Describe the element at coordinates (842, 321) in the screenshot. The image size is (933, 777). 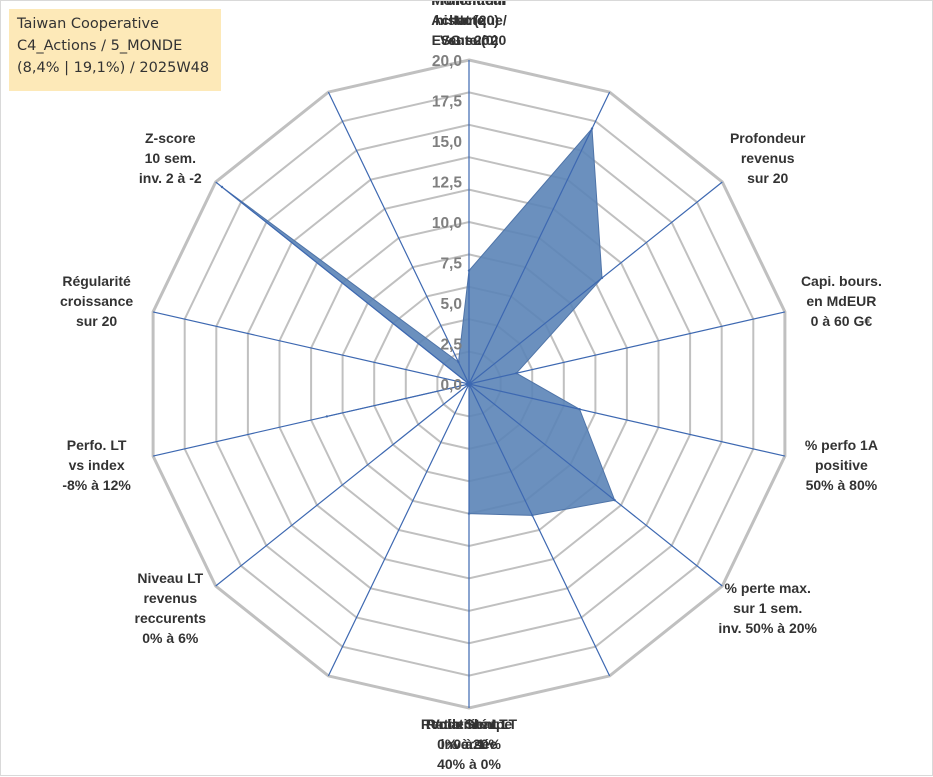
I see `category-label: 0 à 60 G€` at that location.